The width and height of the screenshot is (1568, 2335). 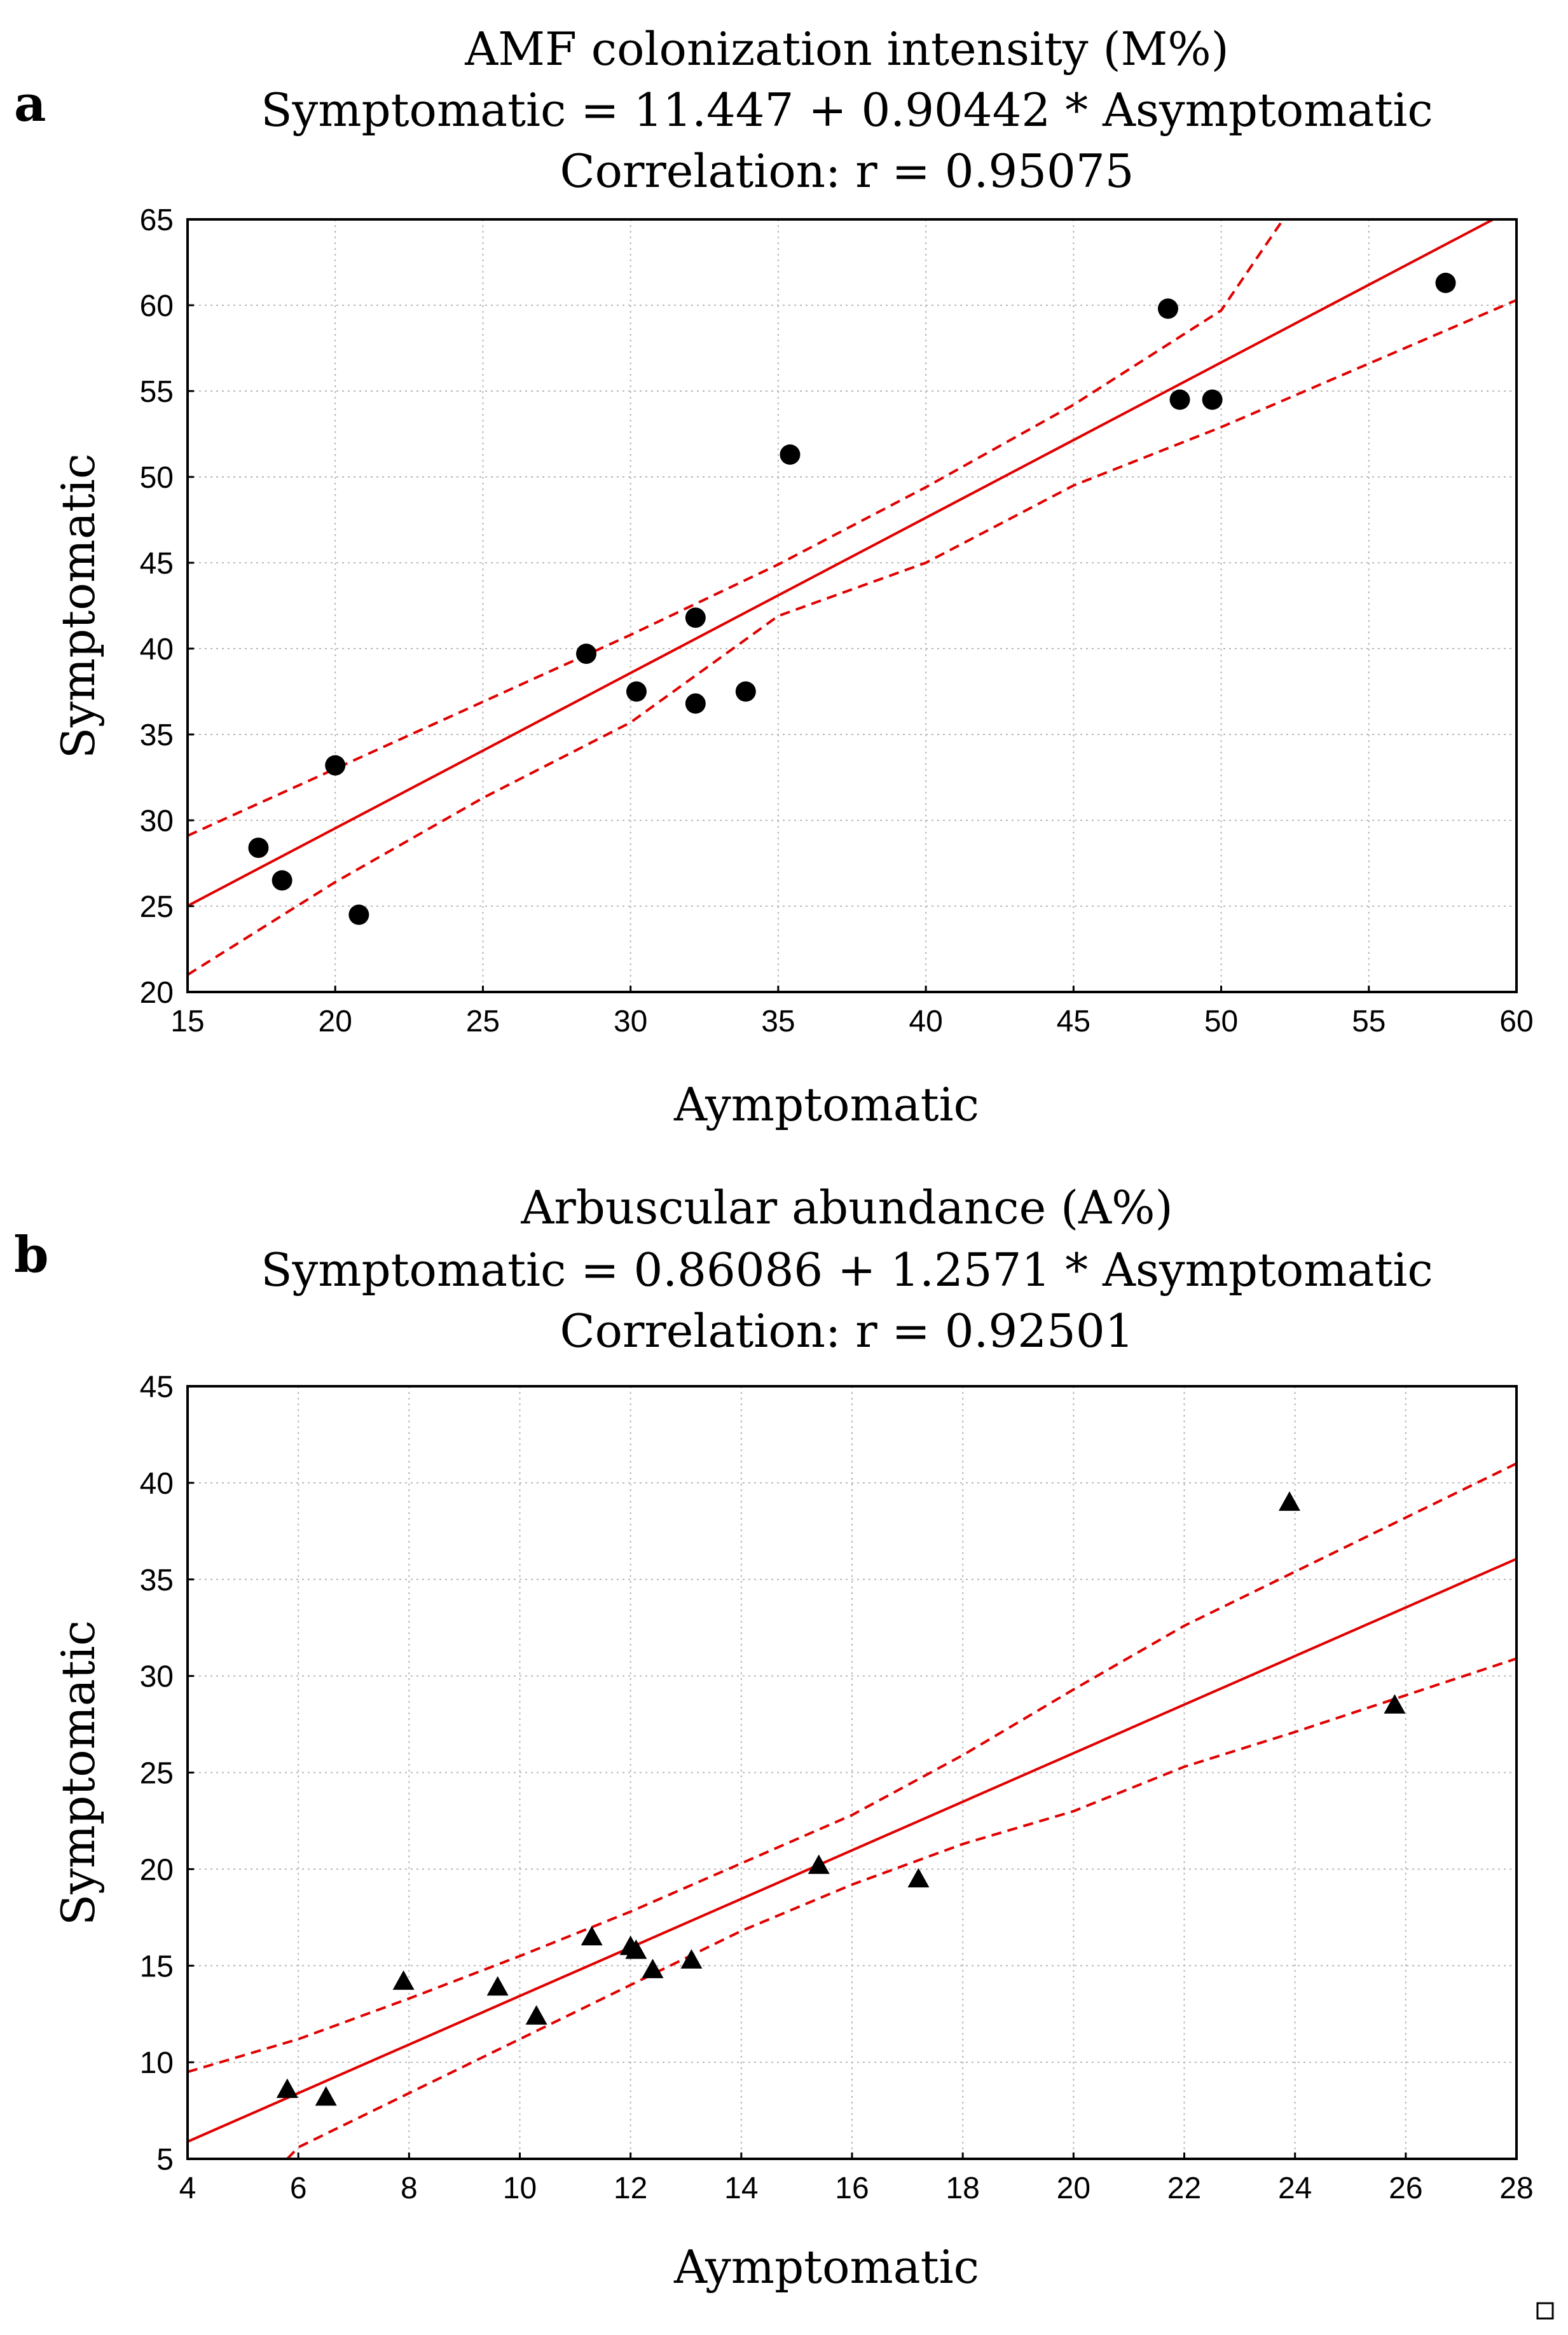 What do you see at coordinates (1545, 2311) in the screenshot?
I see `corner-marker` at bounding box center [1545, 2311].